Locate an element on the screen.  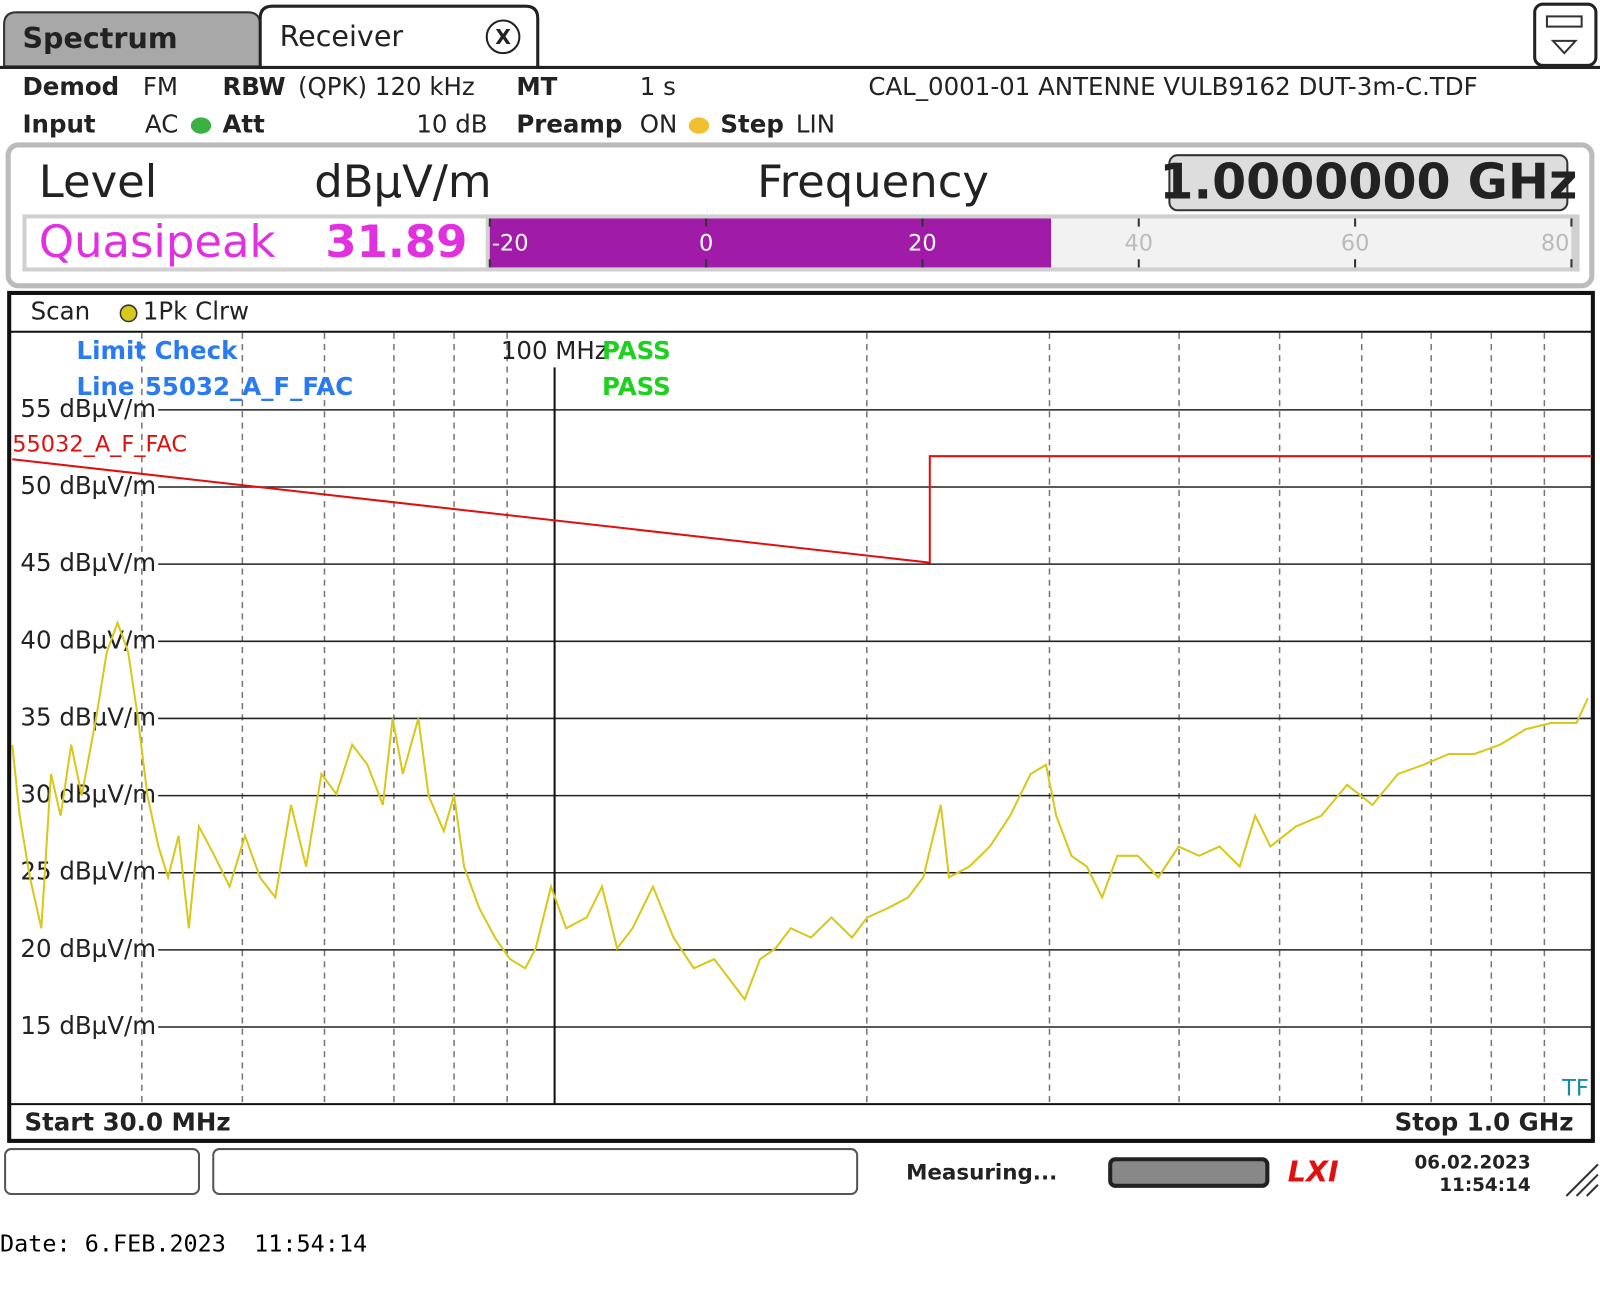
setting-value: 10 dB is located at coordinates (451, 124).